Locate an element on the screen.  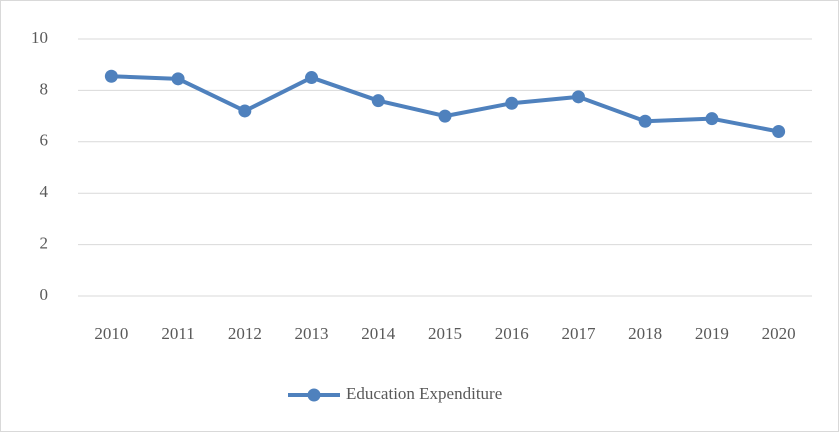
y-tick-label: 8 is located at coordinates (44, 88).